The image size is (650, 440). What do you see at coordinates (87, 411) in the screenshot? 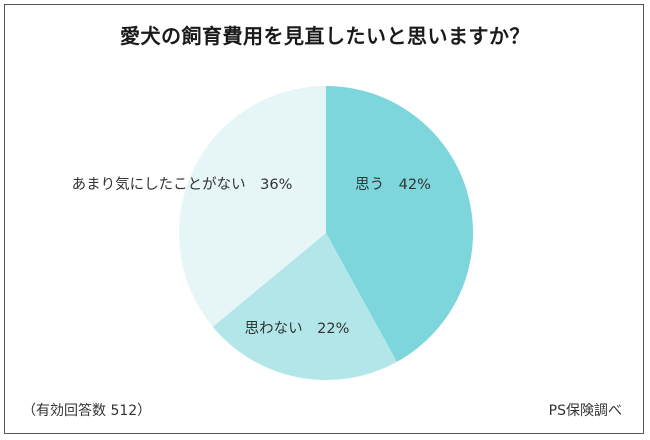
I see `sample-size-note: （有効回答数 512）` at bounding box center [87, 411].